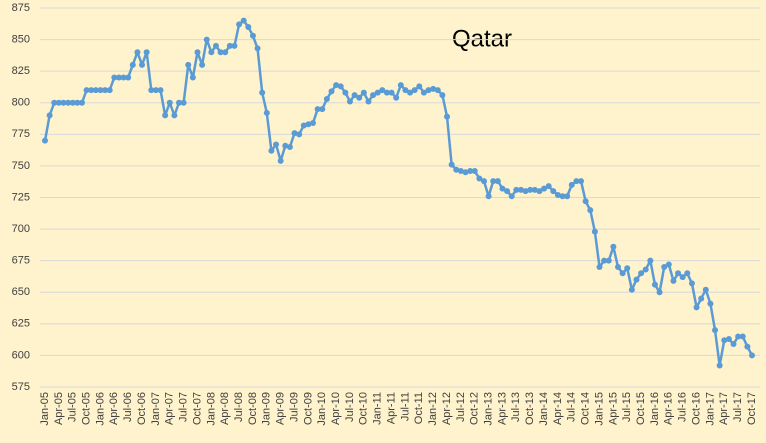 The width and height of the screenshot is (766, 443). Describe the element at coordinates (378, 408) in the screenshot. I see `x-tick-label: Jan-11` at that location.